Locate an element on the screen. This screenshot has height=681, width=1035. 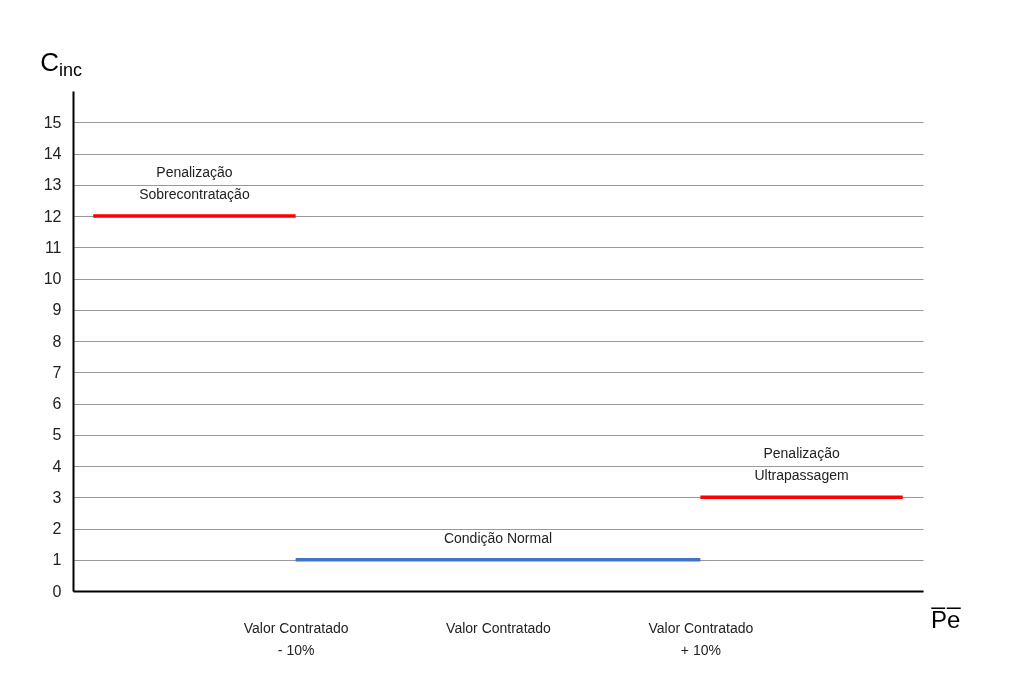
y-tick-label: 8 is located at coordinates (57, 341).